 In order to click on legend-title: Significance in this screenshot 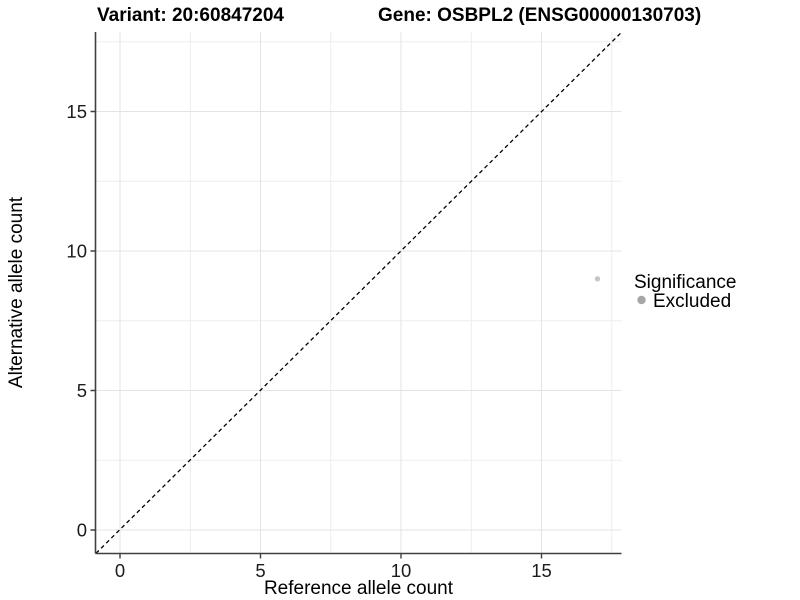, I will do `click(685, 282)`.